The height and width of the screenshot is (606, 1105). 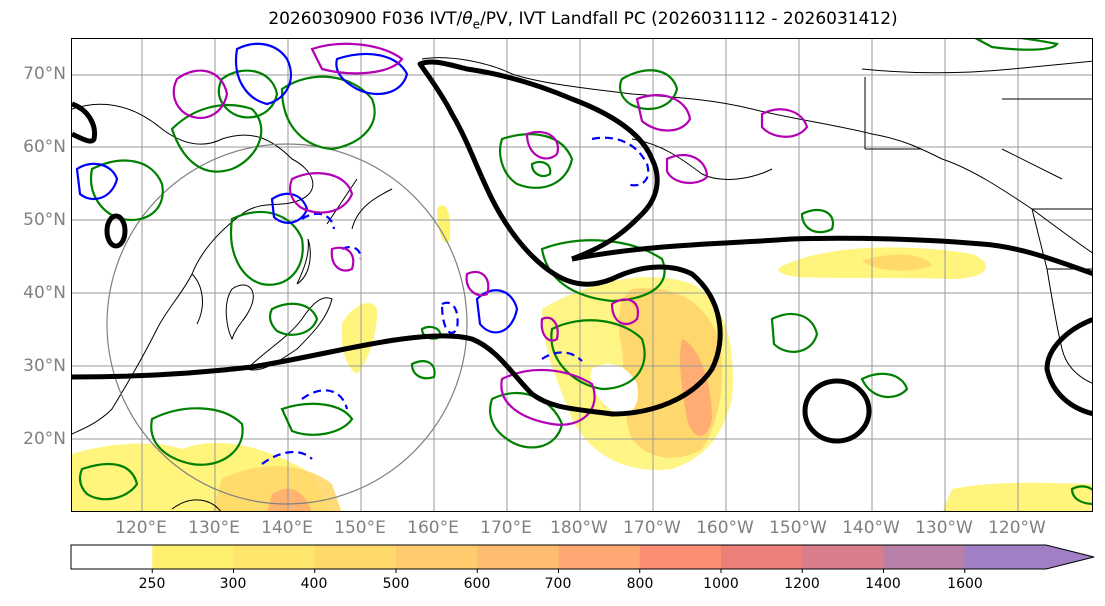 I want to click on lon-label-160e: 160°E, so click(x=433, y=528).